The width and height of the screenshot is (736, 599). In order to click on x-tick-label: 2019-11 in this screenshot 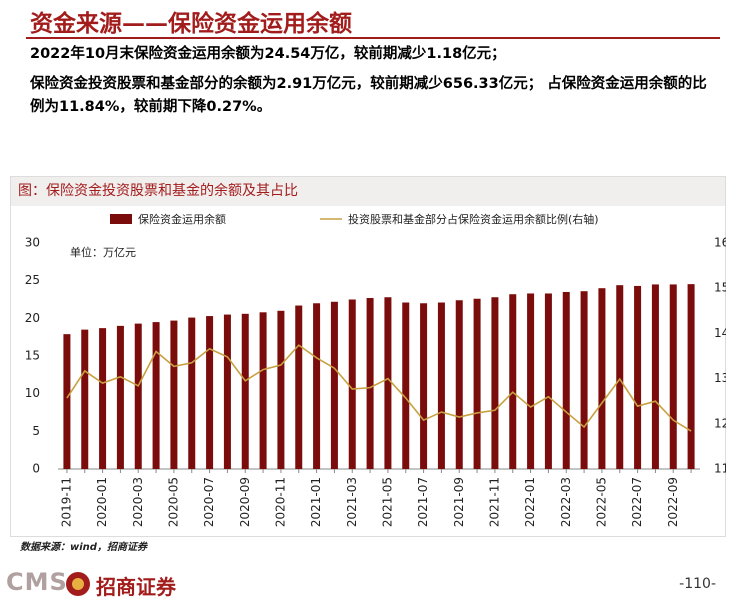, I will do `click(66, 502)`.